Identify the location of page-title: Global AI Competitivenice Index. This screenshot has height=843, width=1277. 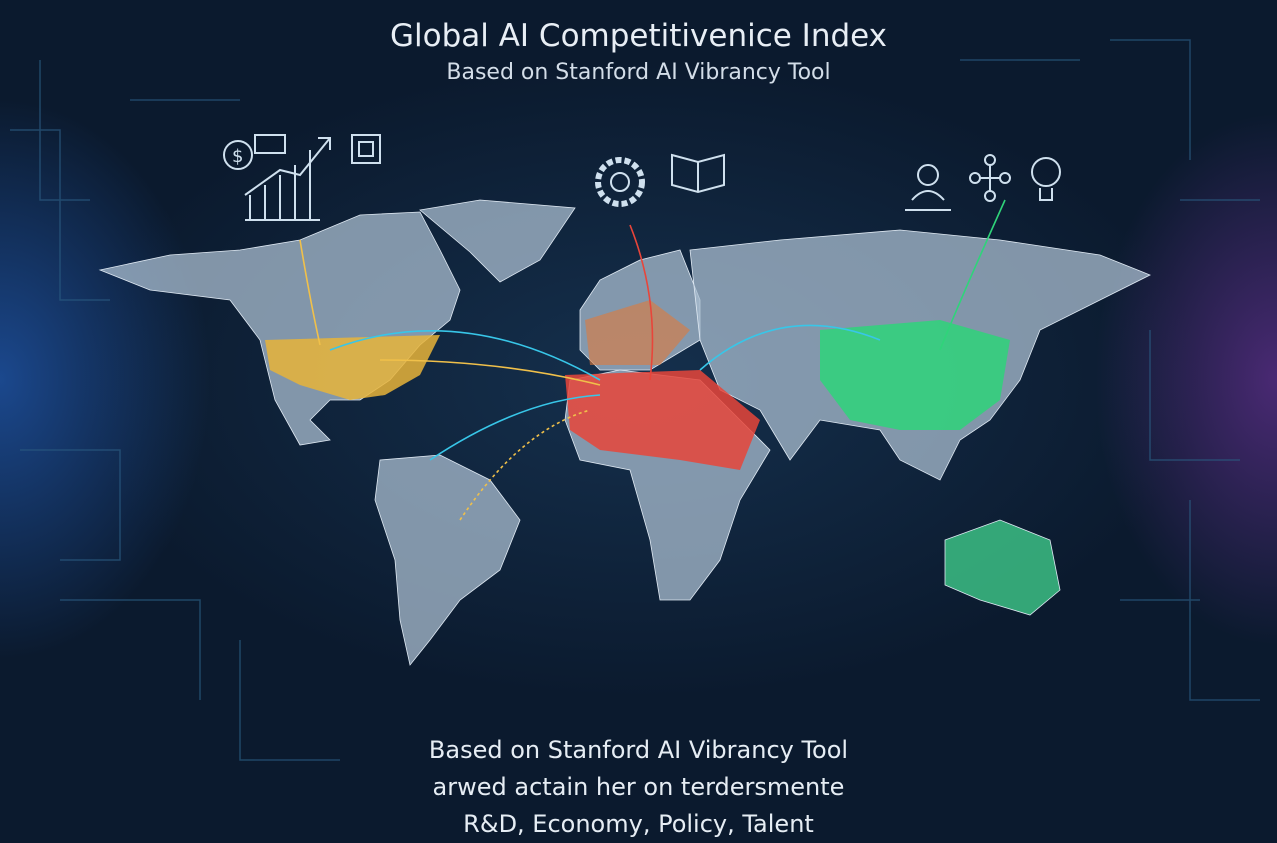
(638, 36).